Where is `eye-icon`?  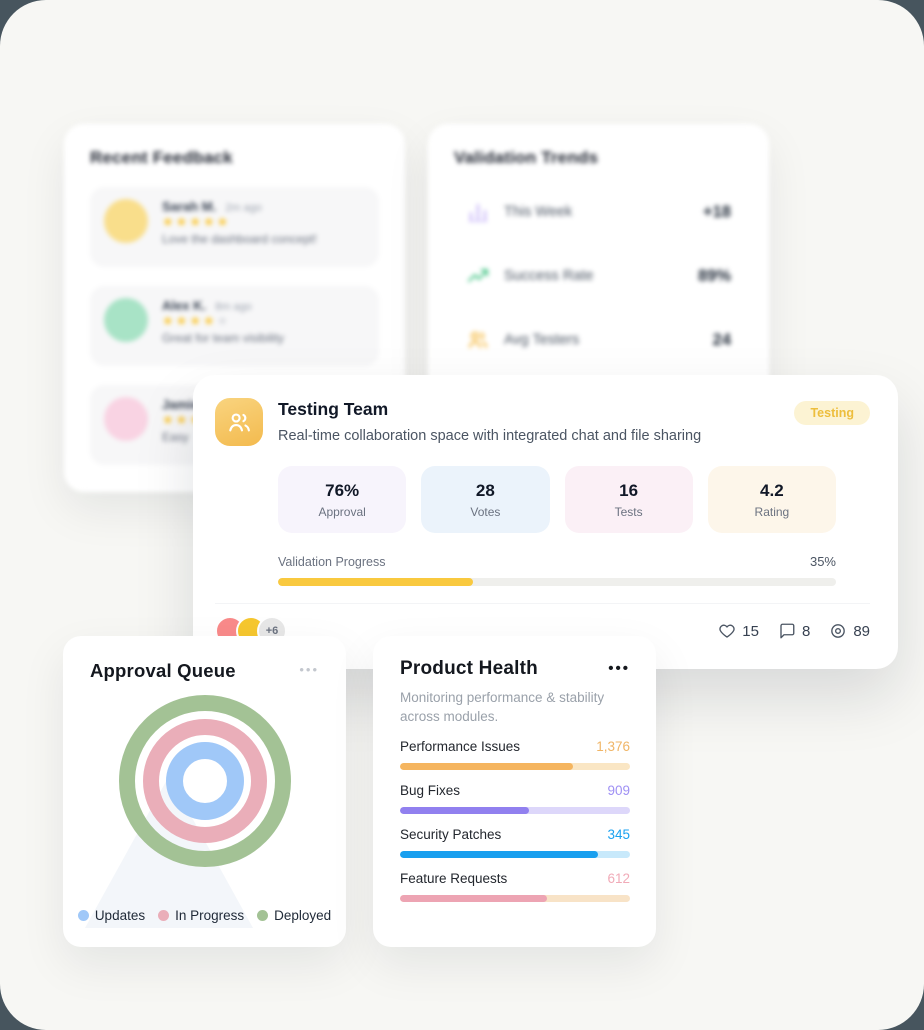
eye-icon is located at coordinates (838, 631).